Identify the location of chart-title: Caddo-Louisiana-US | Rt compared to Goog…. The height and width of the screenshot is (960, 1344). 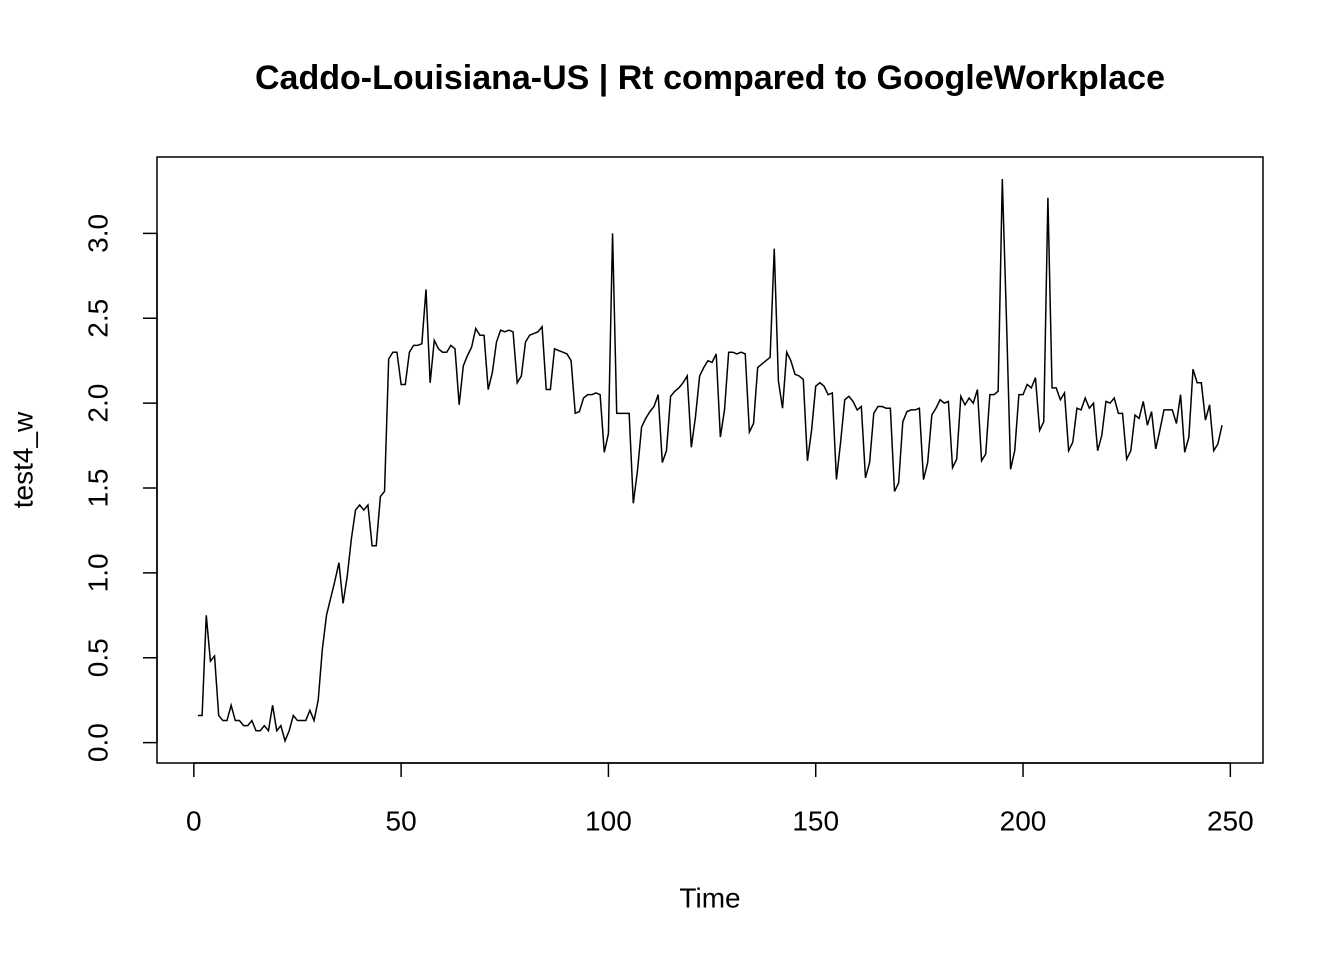
(710, 78).